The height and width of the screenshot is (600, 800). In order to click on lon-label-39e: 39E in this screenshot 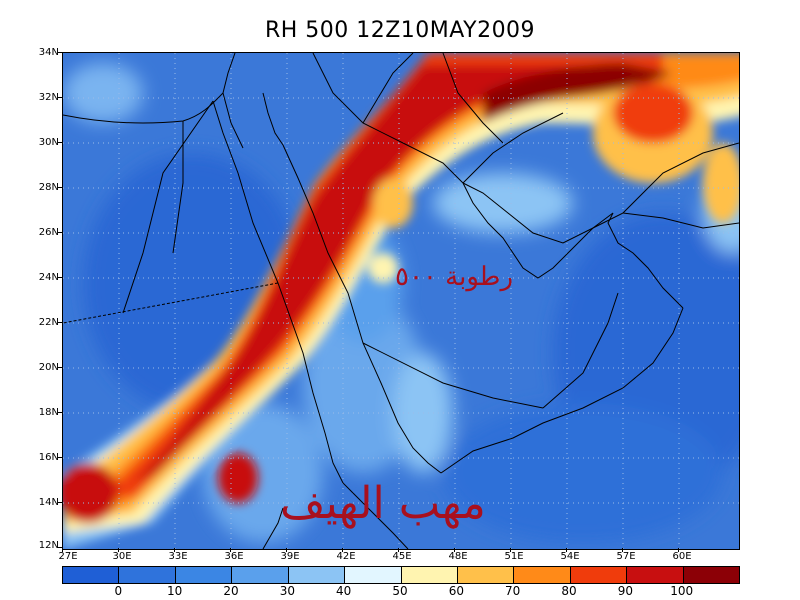, I will do `click(290, 556)`.